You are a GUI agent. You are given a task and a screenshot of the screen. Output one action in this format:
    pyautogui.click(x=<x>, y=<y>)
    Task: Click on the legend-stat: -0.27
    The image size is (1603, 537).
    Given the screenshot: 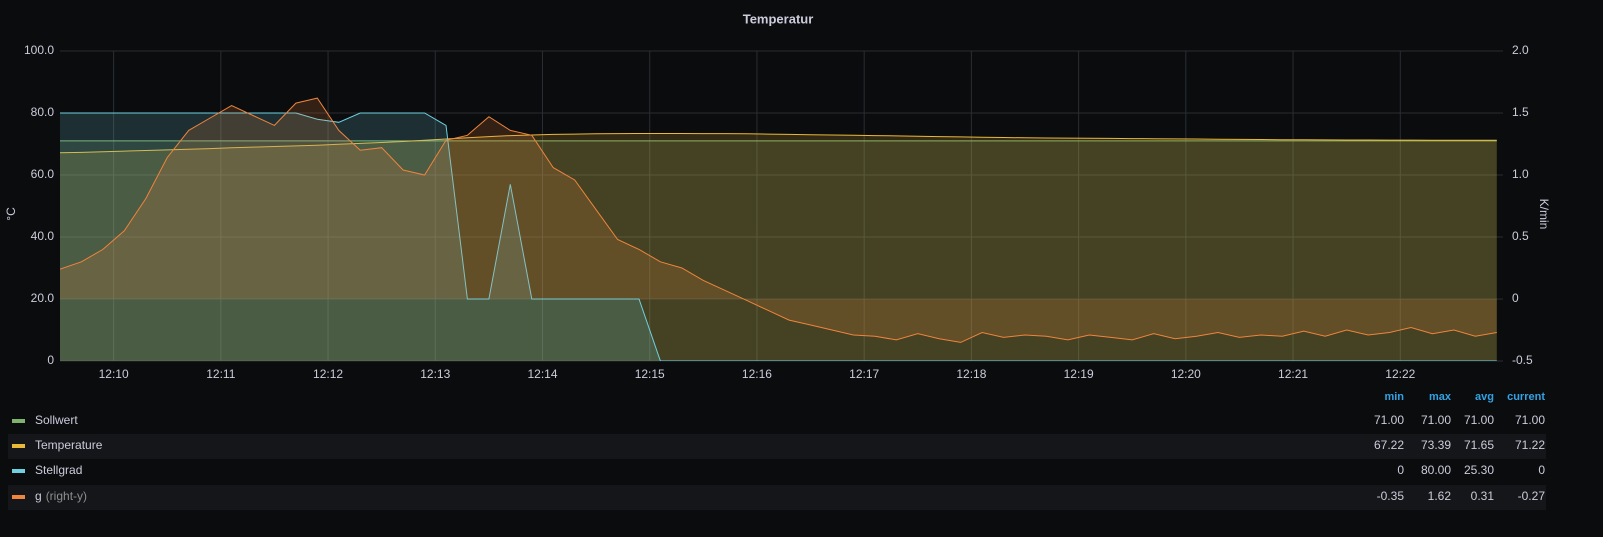 What is the action you would take?
    pyautogui.click(x=1532, y=496)
    